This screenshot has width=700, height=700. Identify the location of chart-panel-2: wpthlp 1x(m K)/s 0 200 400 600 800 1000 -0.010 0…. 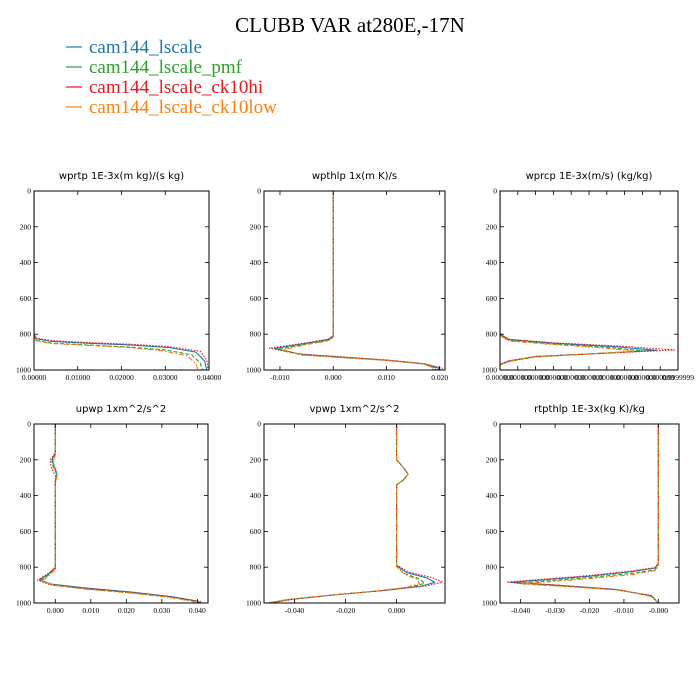
(347, 276).